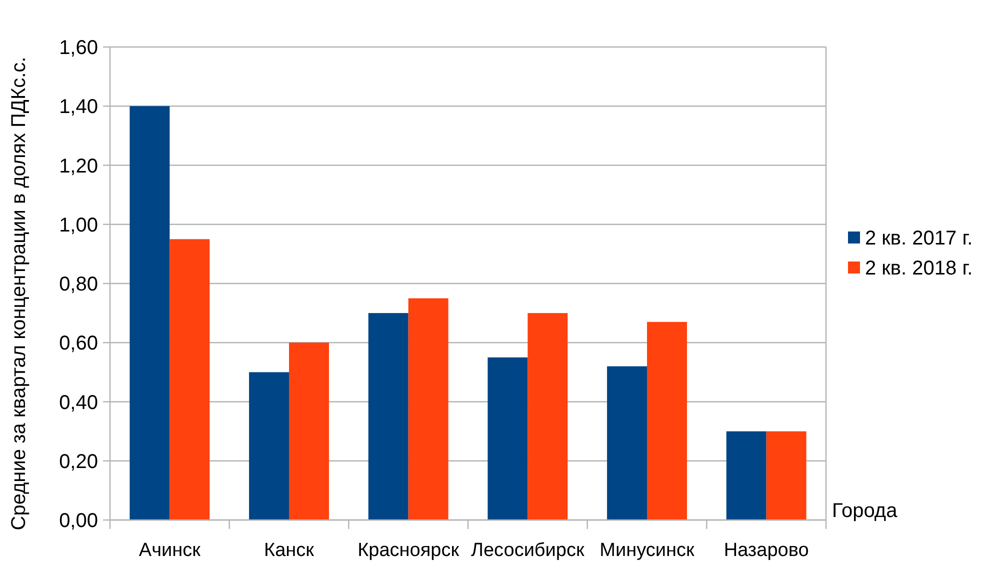 The image size is (982, 566). Describe the element at coordinates (78, 285) in the screenshot. I see `y-tick-label: 0,80` at that location.